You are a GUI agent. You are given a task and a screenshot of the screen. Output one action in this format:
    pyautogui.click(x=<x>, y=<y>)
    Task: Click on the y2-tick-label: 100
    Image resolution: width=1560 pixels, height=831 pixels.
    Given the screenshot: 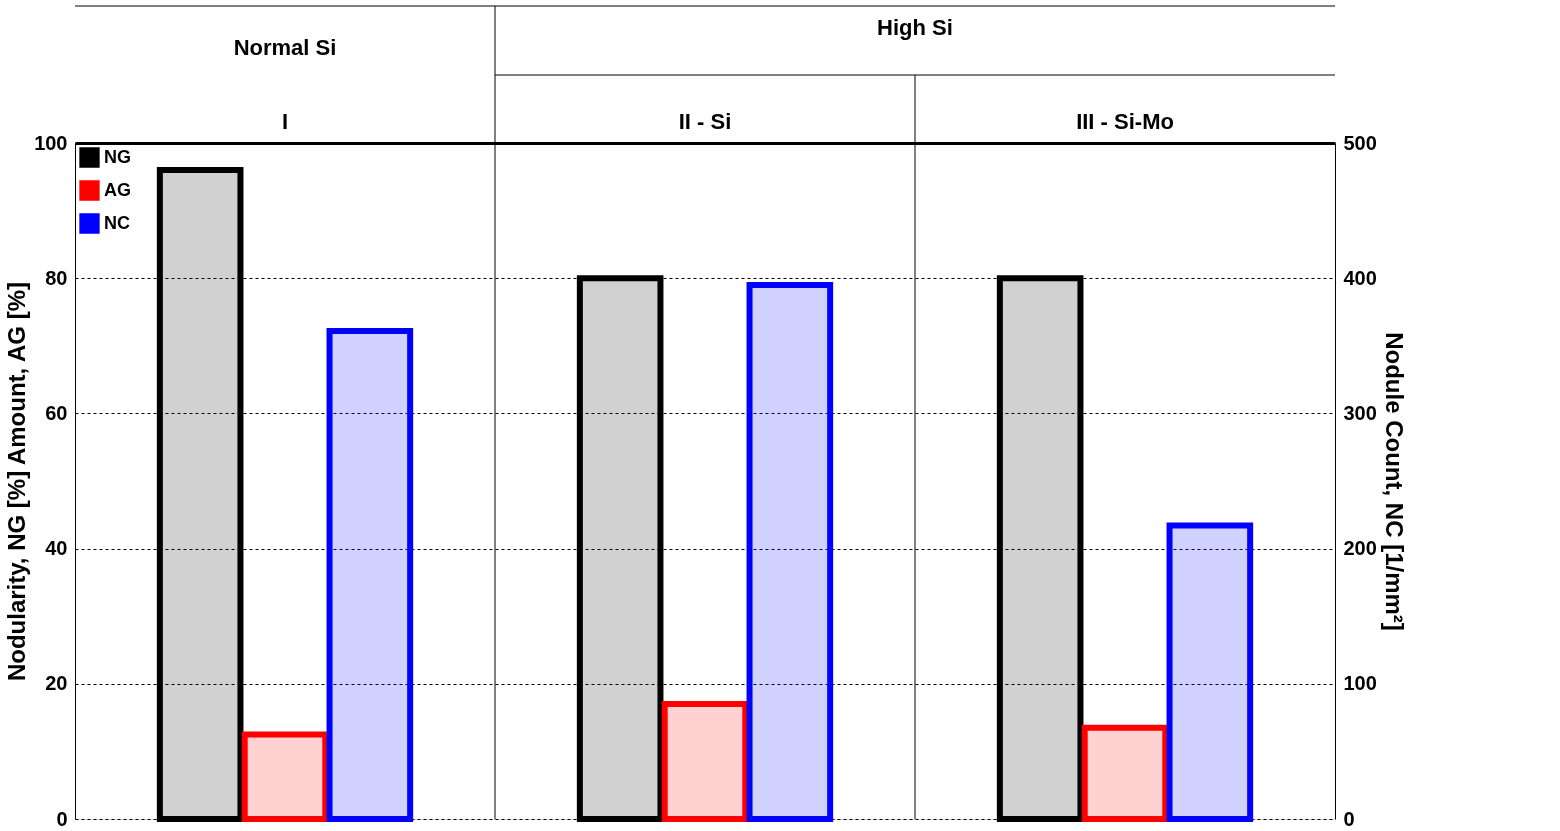 What is the action you would take?
    pyautogui.click(x=1360, y=683)
    